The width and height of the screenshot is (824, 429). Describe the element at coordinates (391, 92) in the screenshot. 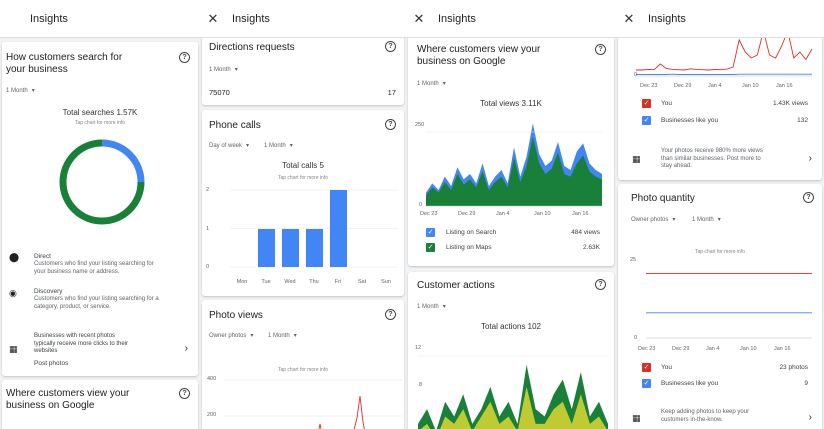

I see `directions-right-value: 17` at that location.